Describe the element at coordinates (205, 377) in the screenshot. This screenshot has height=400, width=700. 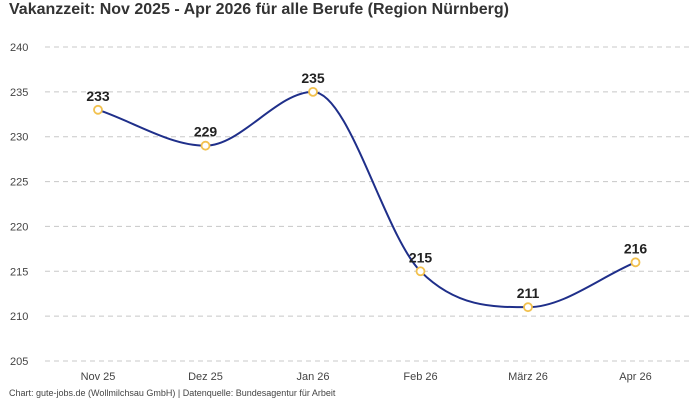
I see `x-tick-label-2: Dez 25` at that location.